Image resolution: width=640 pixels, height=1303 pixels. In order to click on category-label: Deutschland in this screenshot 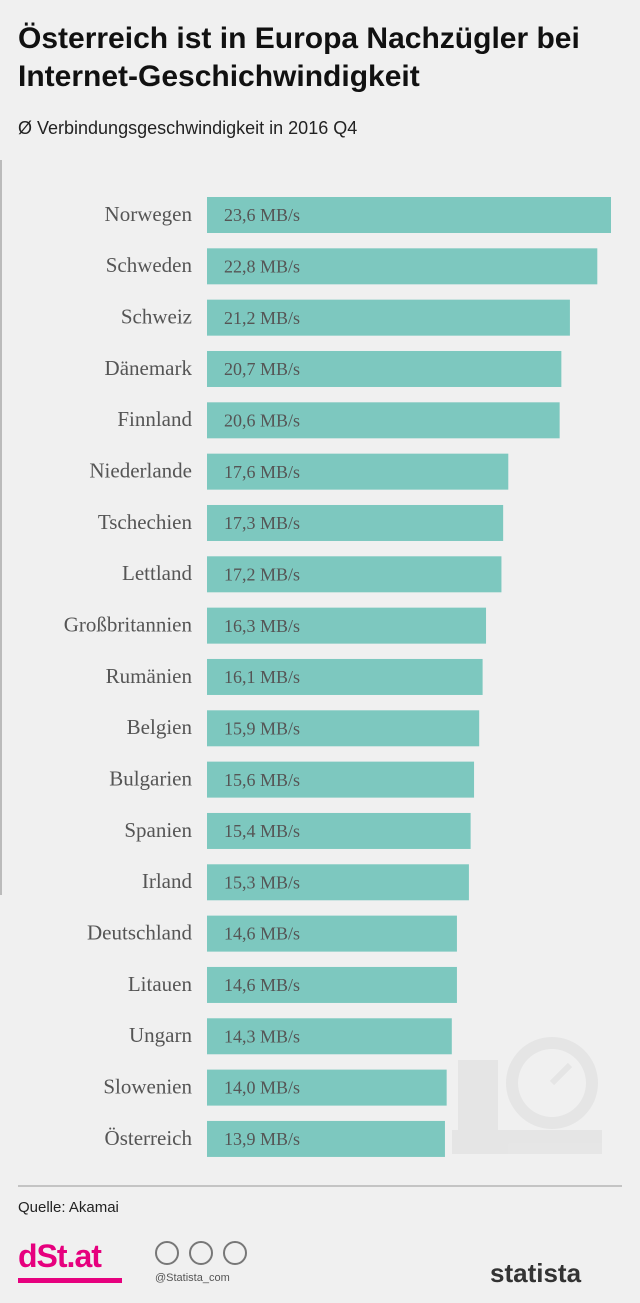, I will do `click(139, 932)`.